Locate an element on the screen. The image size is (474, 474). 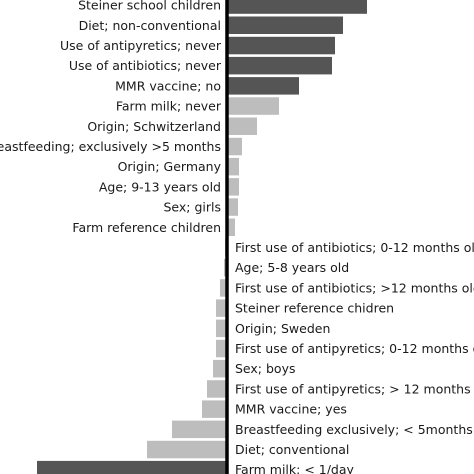
category-label-22: Diet; conventional is located at coordinates (292, 449).